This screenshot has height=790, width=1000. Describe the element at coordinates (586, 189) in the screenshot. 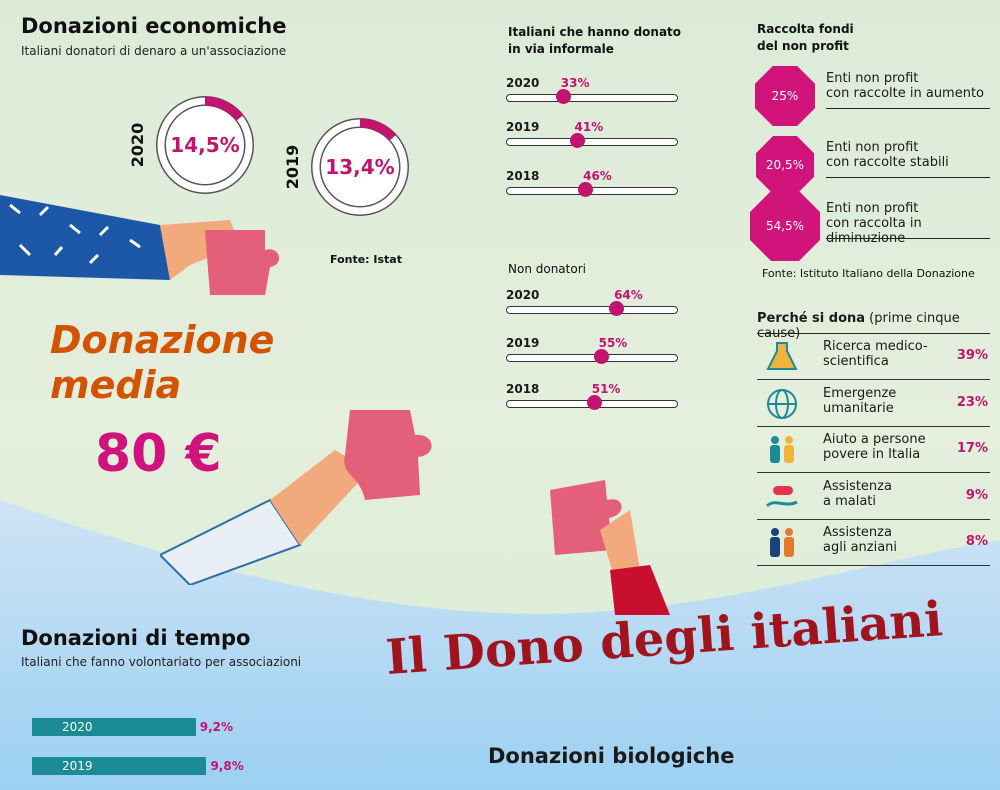

I see `informal-dot-2018` at that location.